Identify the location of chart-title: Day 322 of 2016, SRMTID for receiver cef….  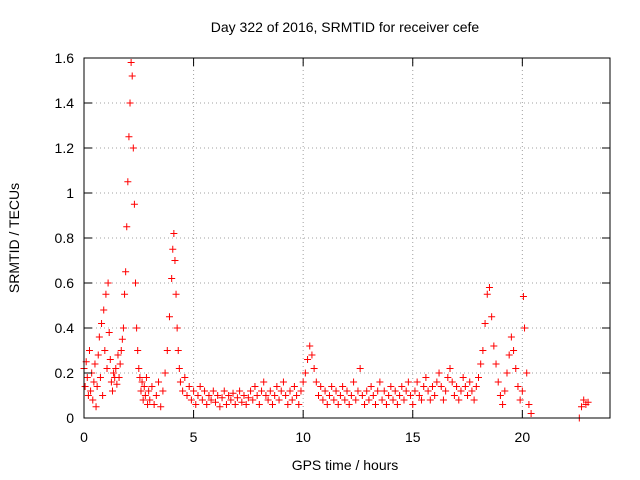
(345, 27).